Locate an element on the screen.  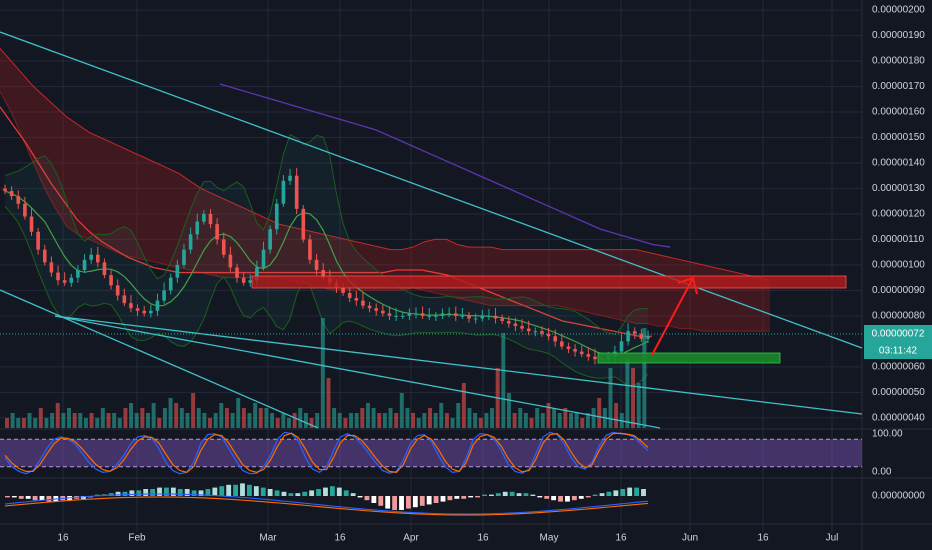
time-axis: 16 Feb Mar 16 Apr 16 May 16 Jun 16 Jul is located at coordinates (447, 538).